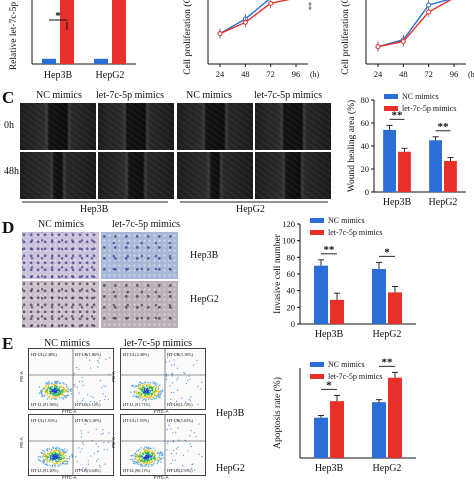 This screenshot has width=474, height=480. What do you see at coordinates (58, 75) in the screenshot?
I see `panel-b-xlabel-0: Hep3B` at bounding box center [58, 75].